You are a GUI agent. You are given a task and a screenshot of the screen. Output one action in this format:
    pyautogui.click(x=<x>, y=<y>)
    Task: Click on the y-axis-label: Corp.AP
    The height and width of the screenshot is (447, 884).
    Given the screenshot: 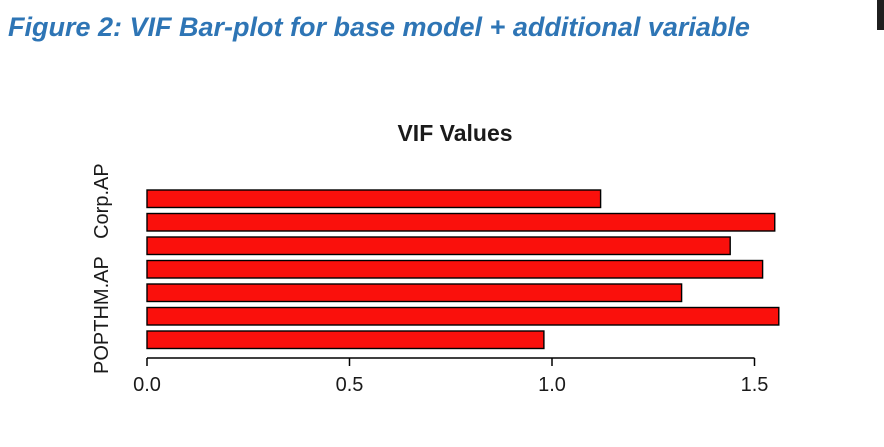 What is the action you would take?
    pyautogui.click(x=102, y=201)
    